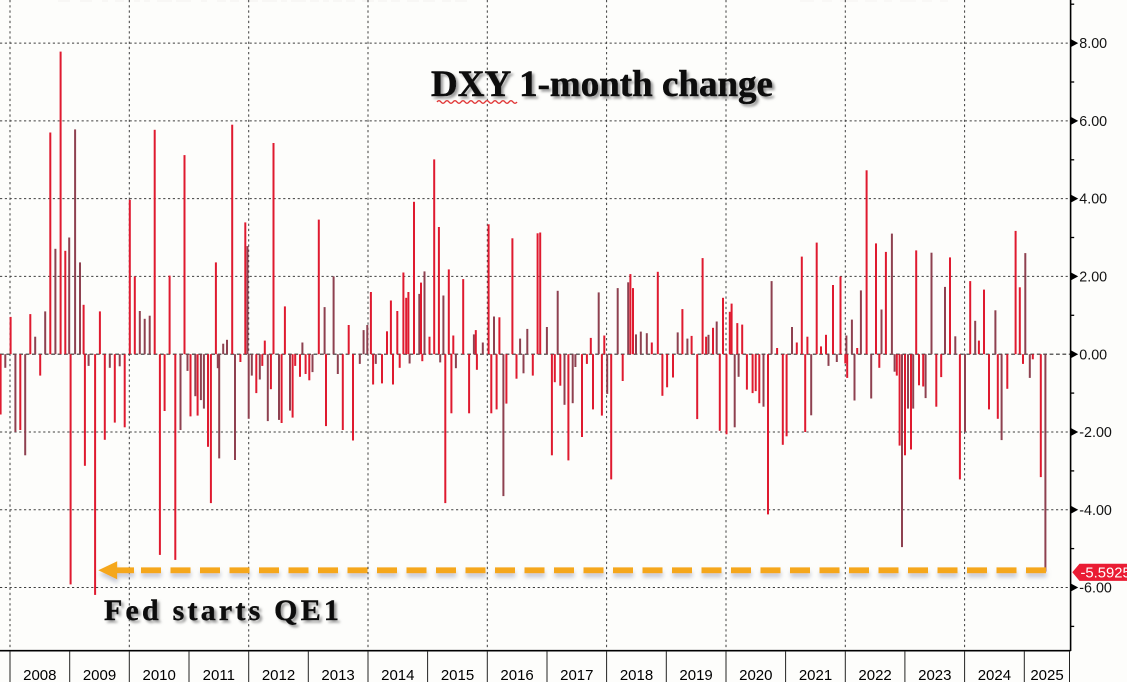 This screenshot has height=687, width=1127. Describe the element at coordinates (815, 674) in the screenshot. I see `svg-text: 2021` at that location.